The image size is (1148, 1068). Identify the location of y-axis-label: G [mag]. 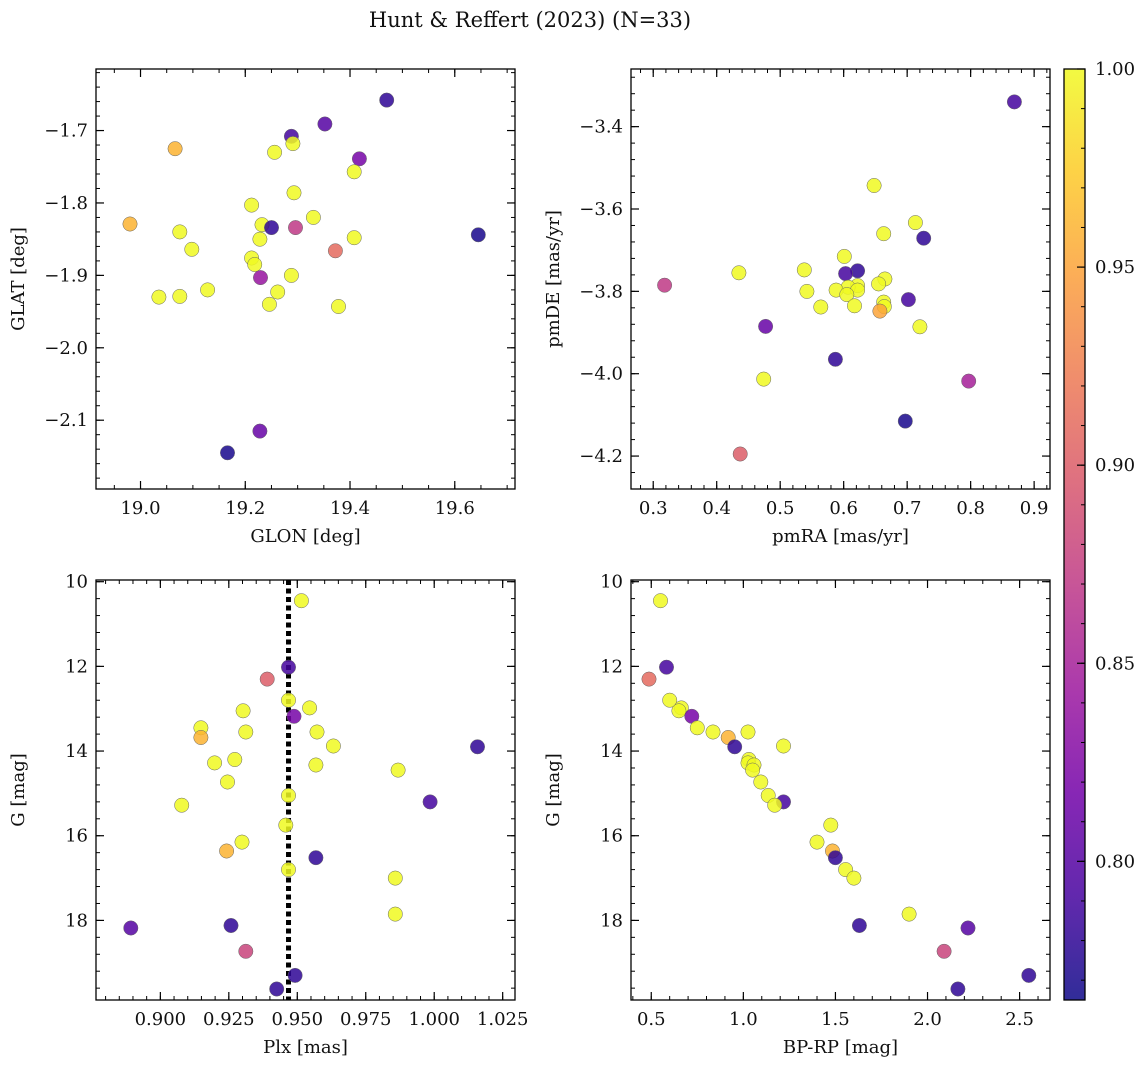
(553, 789).